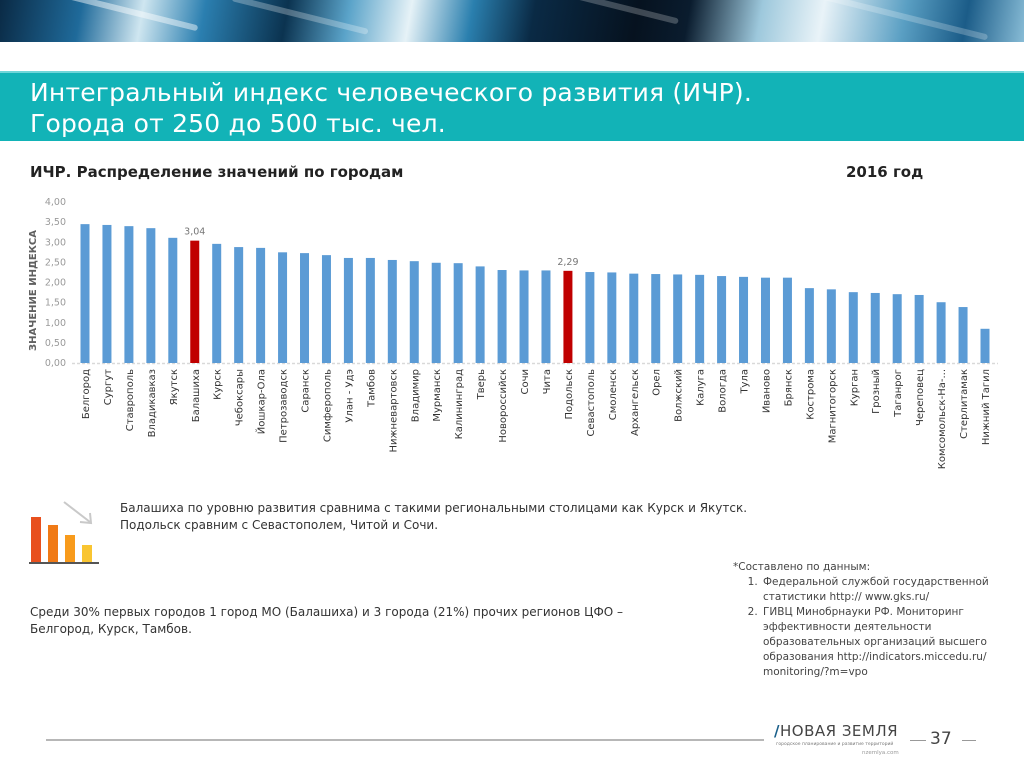 Image resolution: width=1024 pixels, height=767 pixels. I want to click on x-tick-label: Улан - Удэ, so click(349, 396).